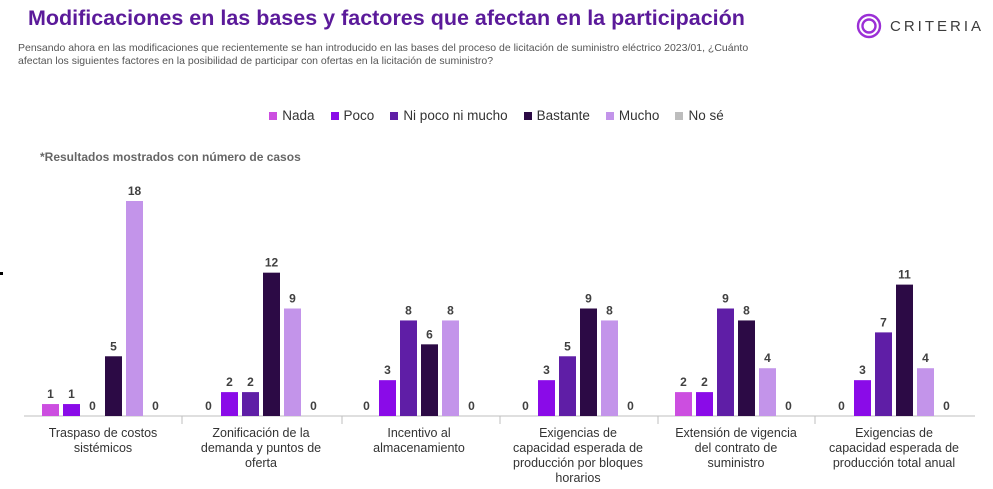 Image resolution: width=993 pixels, height=489 pixels. I want to click on brand-logo: CRITERIA, so click(920, 26).